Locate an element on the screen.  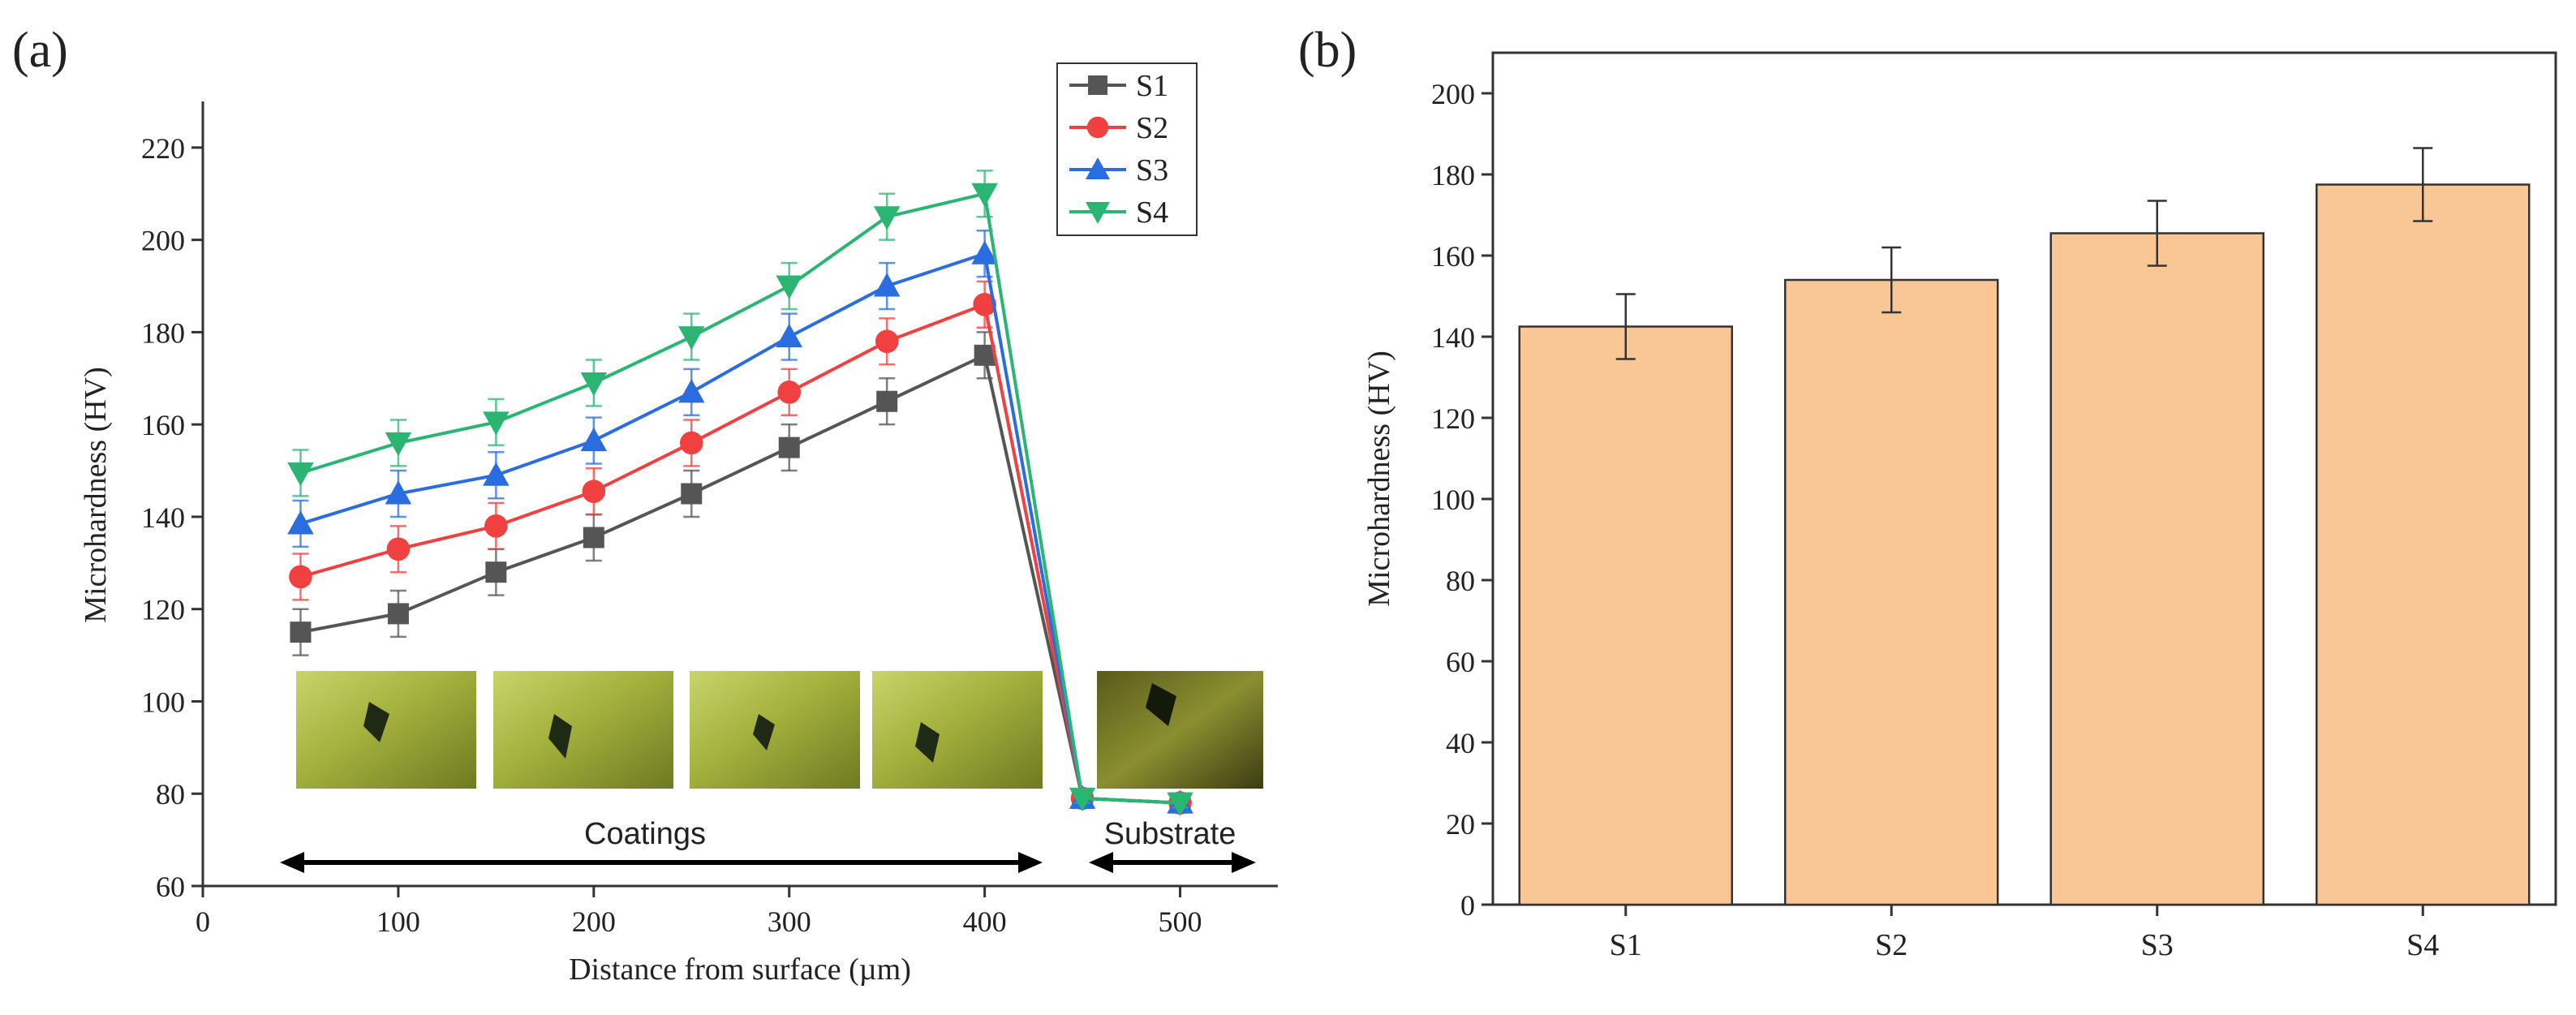
y-tick-label-b: 180 is located at coordinates (1453, 175).